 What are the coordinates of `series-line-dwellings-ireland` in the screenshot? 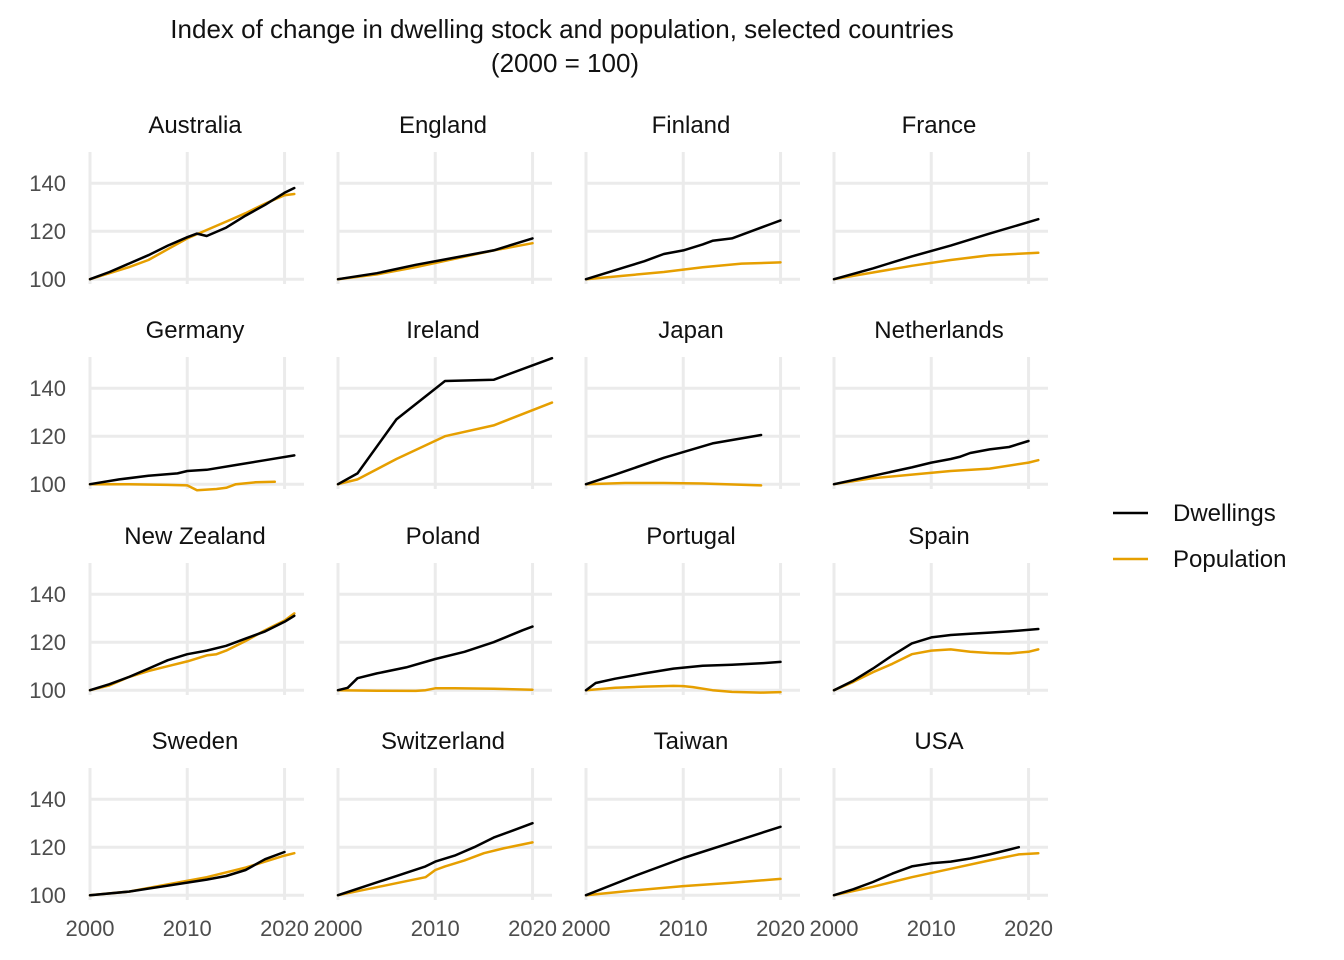 It's located at (445, 421).